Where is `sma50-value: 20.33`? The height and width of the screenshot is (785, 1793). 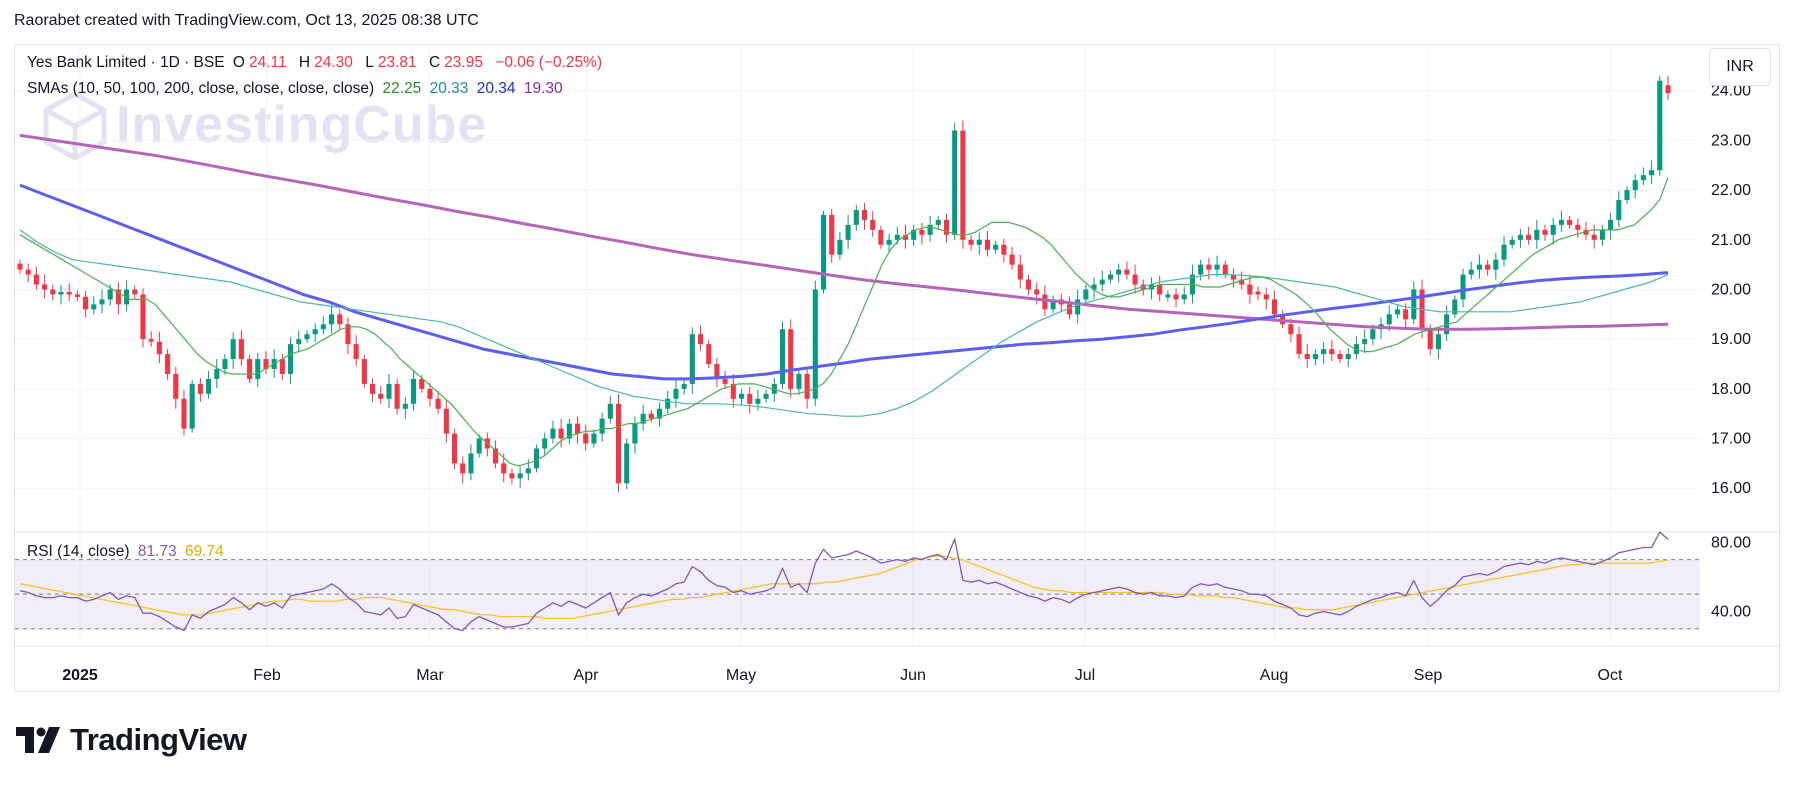 sma50-value: 20.33 is located at coordinates (449, 88).